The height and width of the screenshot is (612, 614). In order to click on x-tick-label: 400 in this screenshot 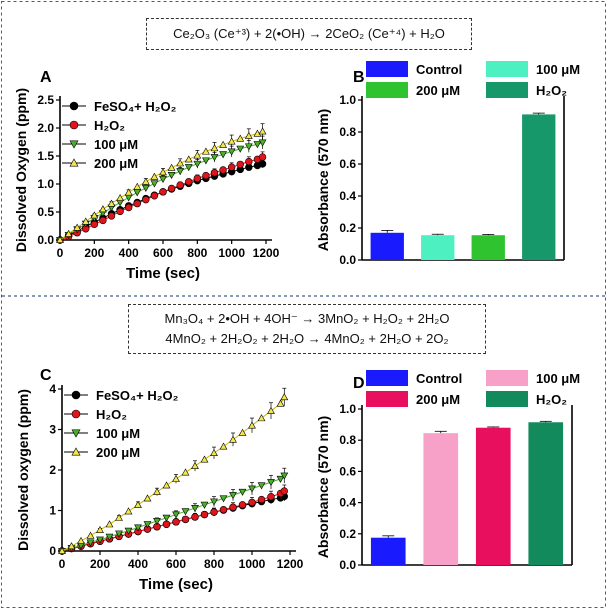, I will do `click(138, 564)`.